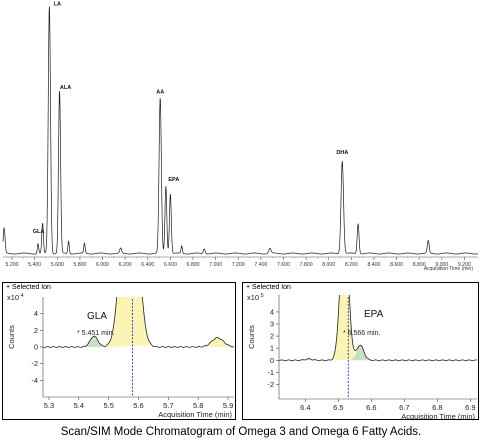  I want to click on main-x-tick-label: 5.200, so click(12, 265).